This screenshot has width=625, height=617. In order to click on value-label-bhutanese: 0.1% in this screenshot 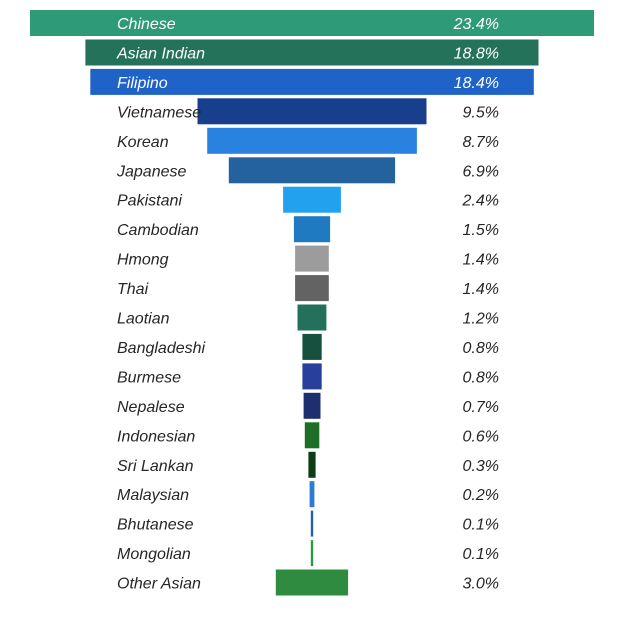, I will do `click(481, 525)`.